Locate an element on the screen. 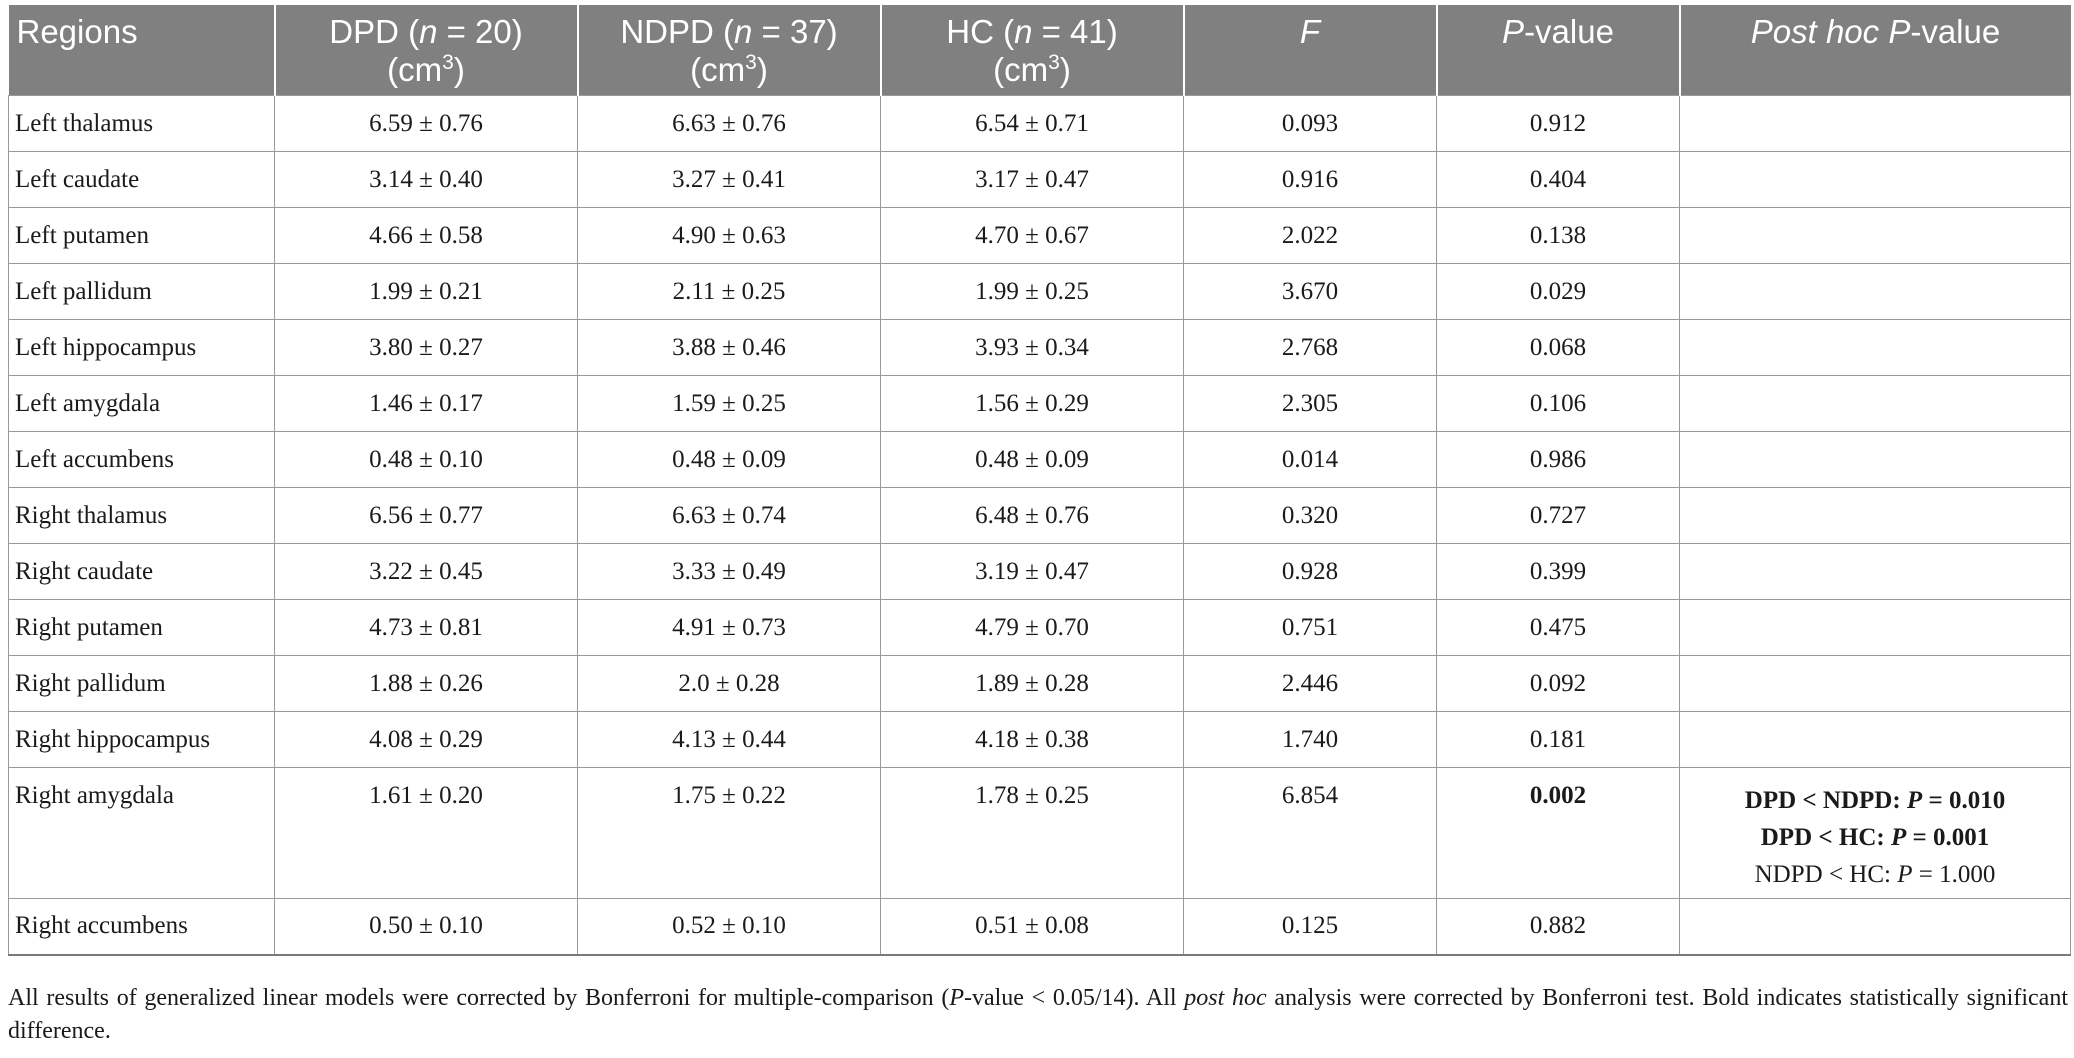 This screenshot has width=2074, height=1058. cell-ndpd: 1.75 ± 0.22 is located at coordinates (729, 833).